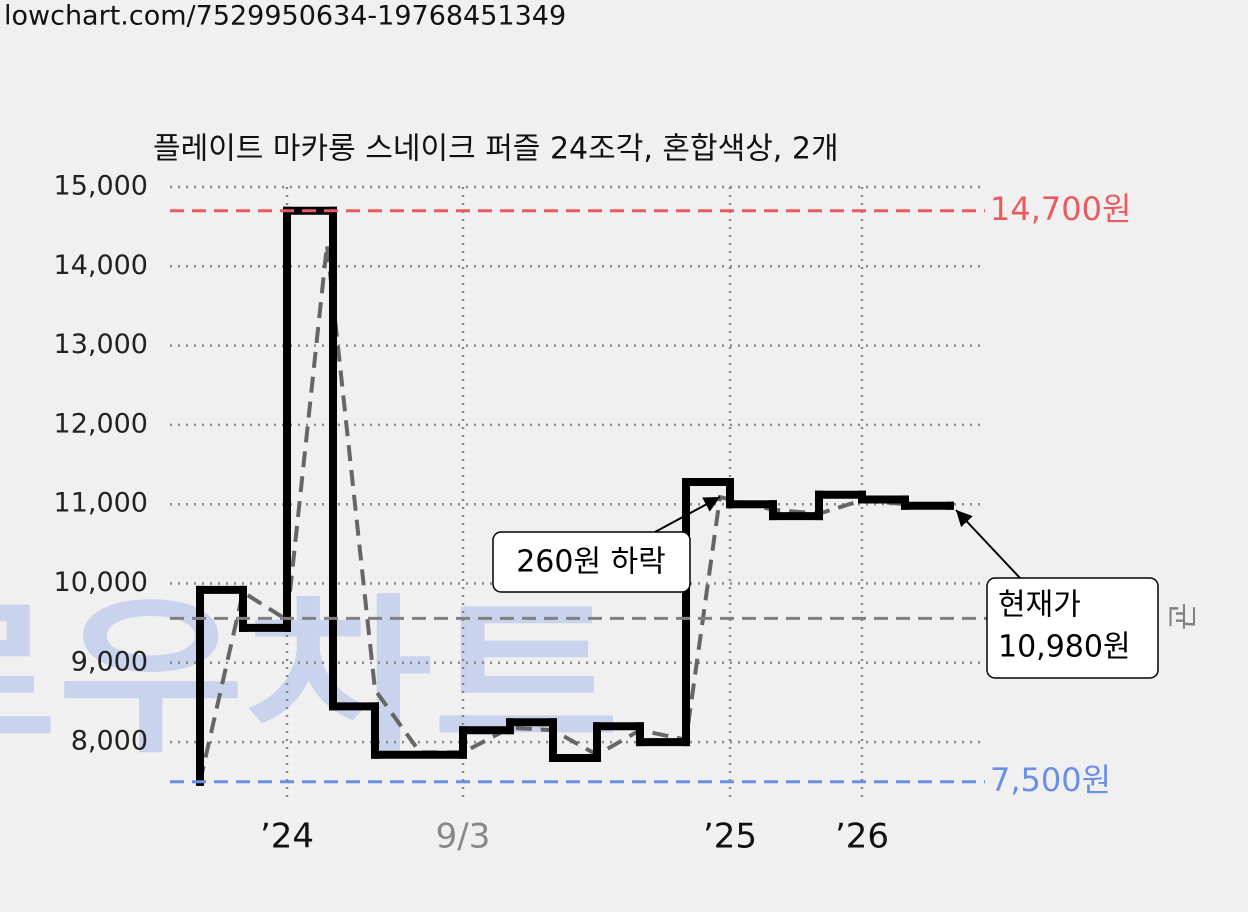 The width and height of the screenshot is (1248, 912). I want to click on reference-label: 7,500원, so click(1050, 780).